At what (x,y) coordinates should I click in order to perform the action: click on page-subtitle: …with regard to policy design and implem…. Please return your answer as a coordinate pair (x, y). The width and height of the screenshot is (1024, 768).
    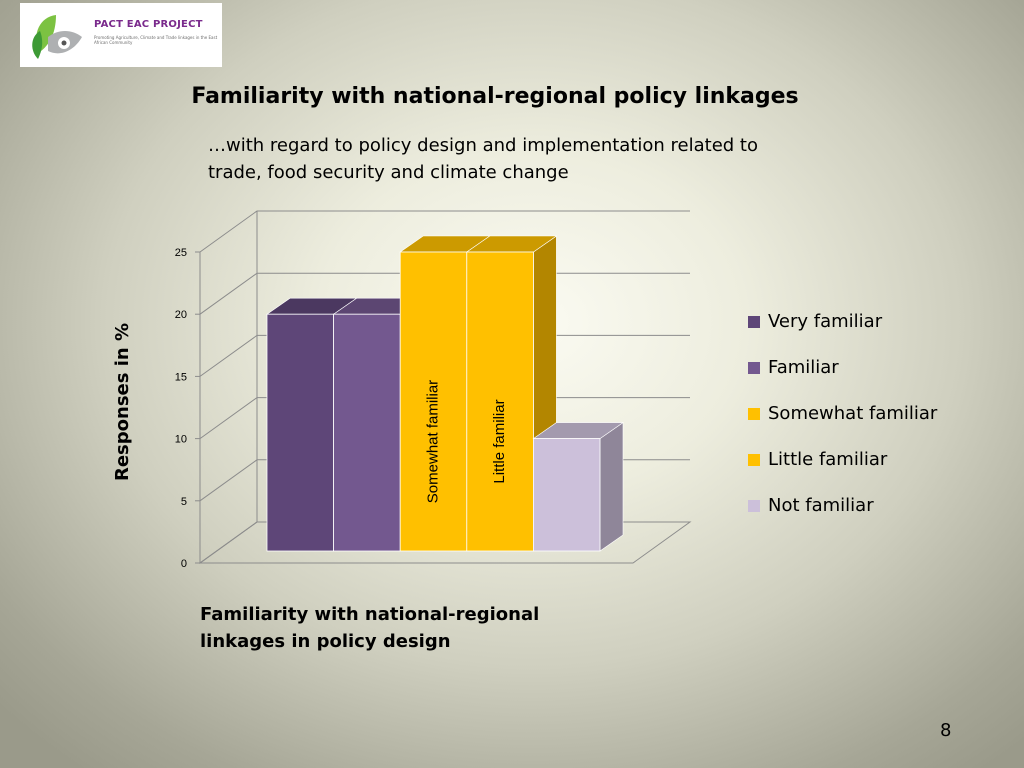
    Looking at the image, I should click on (483, 159).